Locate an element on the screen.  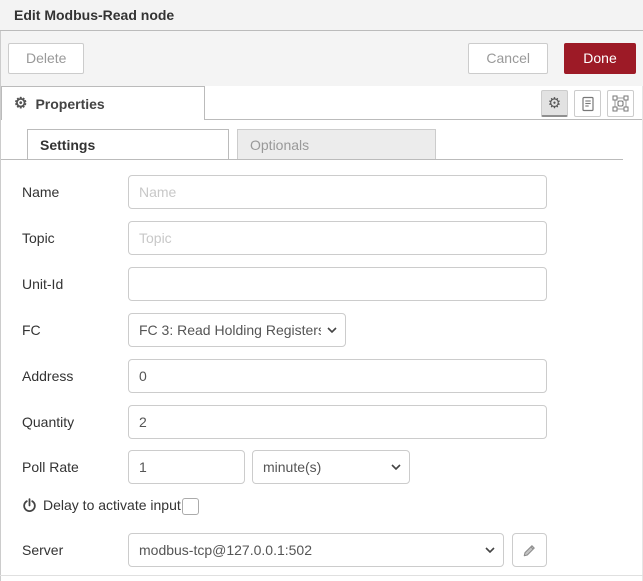
pencil-icon is located at coordinates (529, 550).